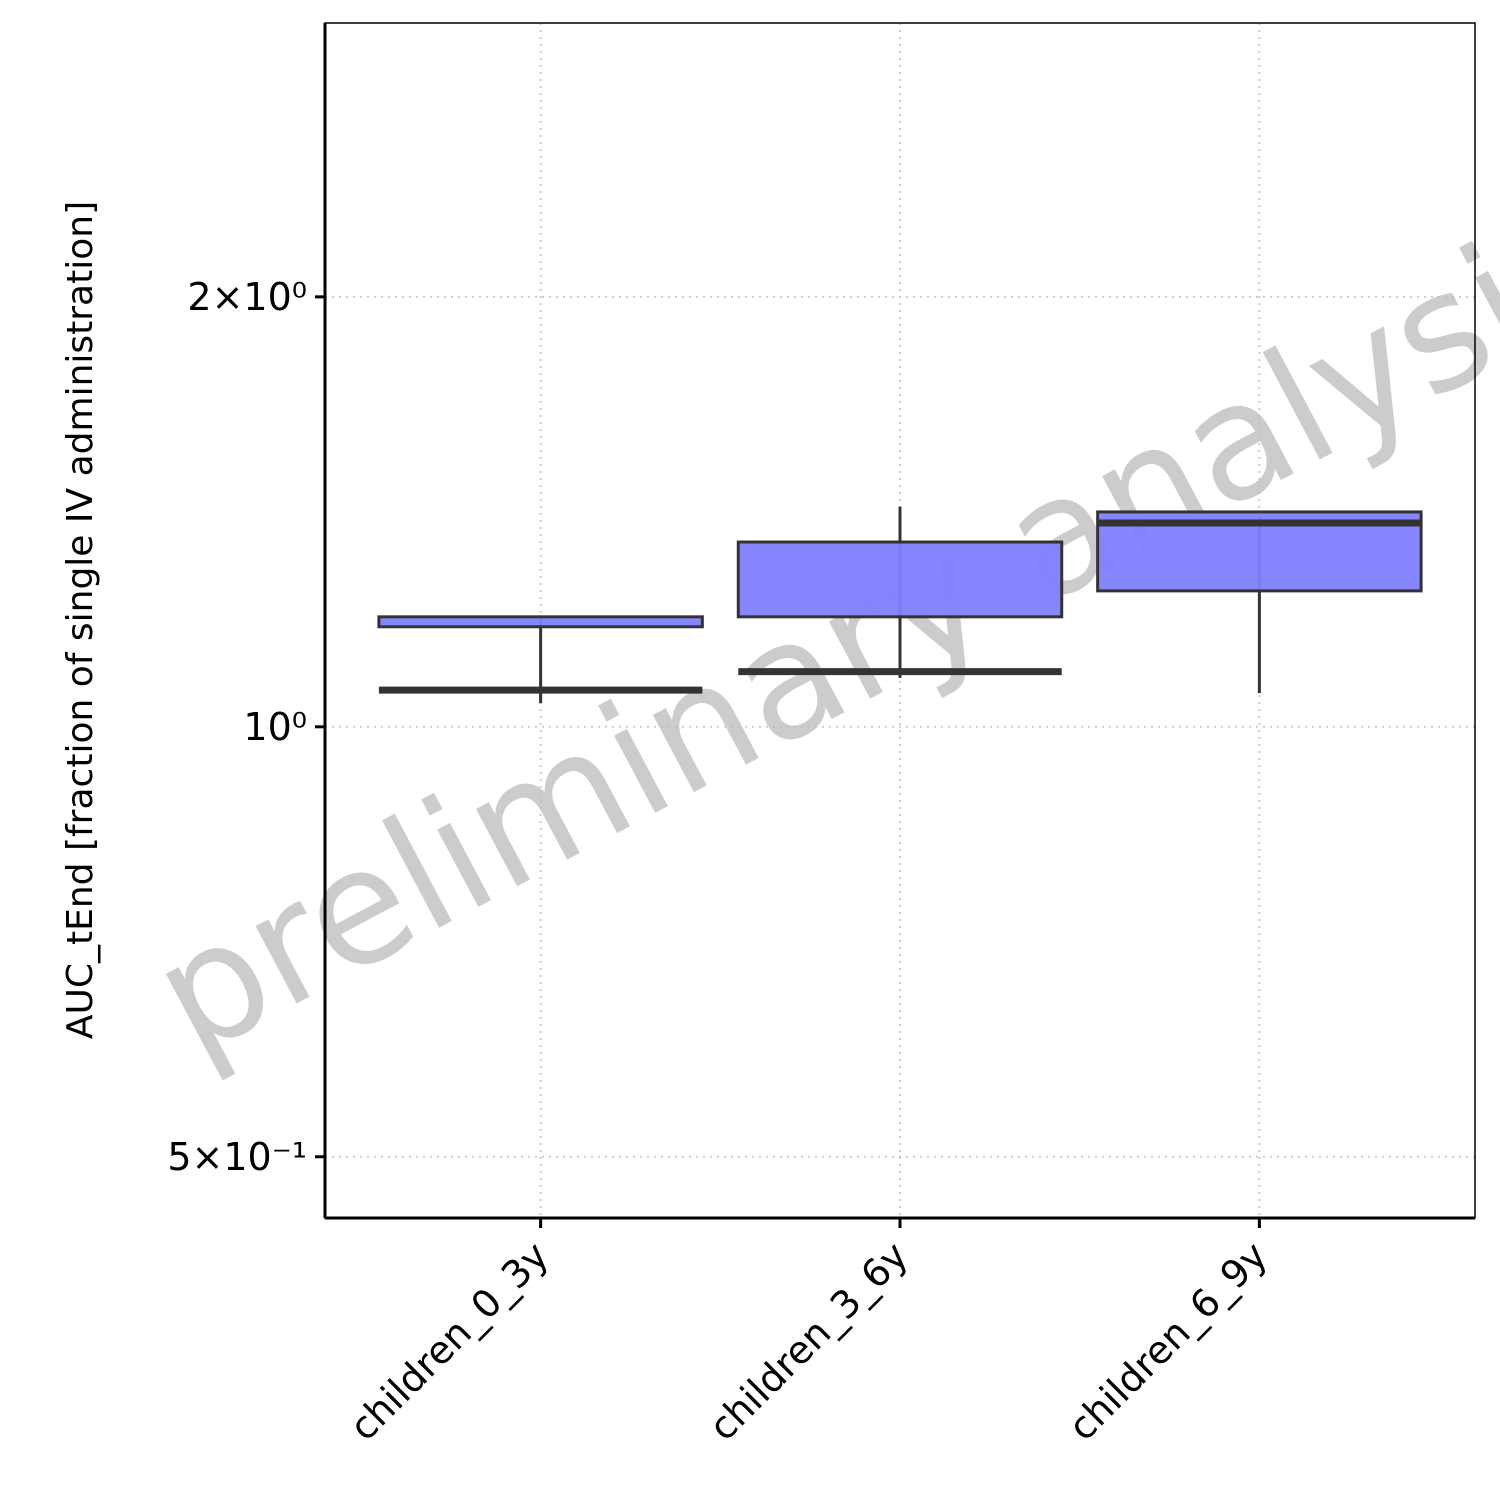  Describe the element at coordinates (449, 1341) in the screenshot. I see `x-tick-label: children_0_3y` at that location.